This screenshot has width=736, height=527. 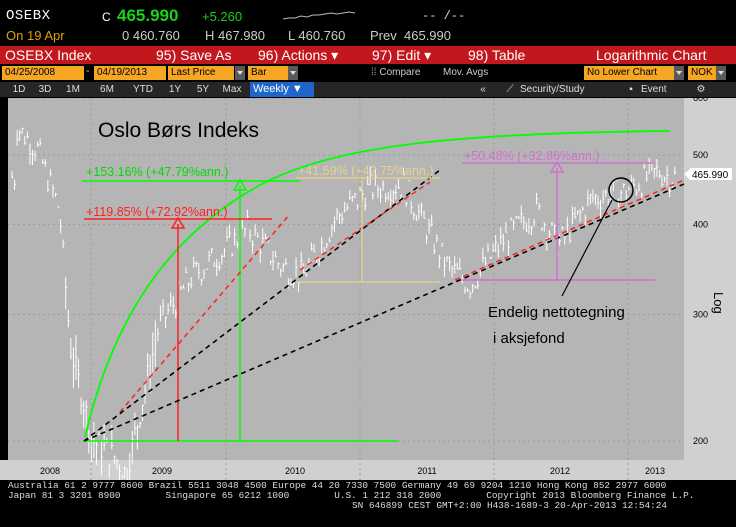 What do you see at coordinates (700, 441) in the screenshot?
I see `y-tick-label: 200` at bounding box center [700, 441].